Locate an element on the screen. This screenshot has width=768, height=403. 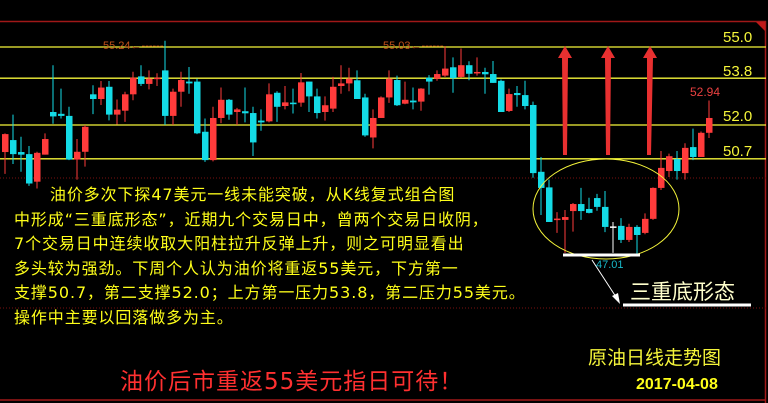
commentary-line: 操作中主要以回落做多为主。 is located at coordinates (124, 317).